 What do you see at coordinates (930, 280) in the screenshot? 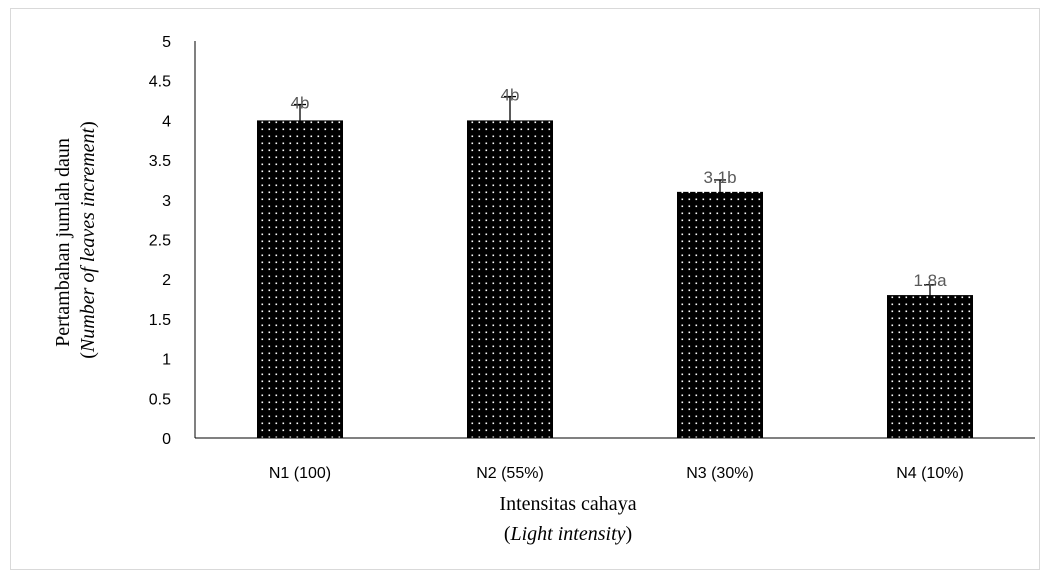
I see `data-label: 1.8a` at bounding box center [930, 280].